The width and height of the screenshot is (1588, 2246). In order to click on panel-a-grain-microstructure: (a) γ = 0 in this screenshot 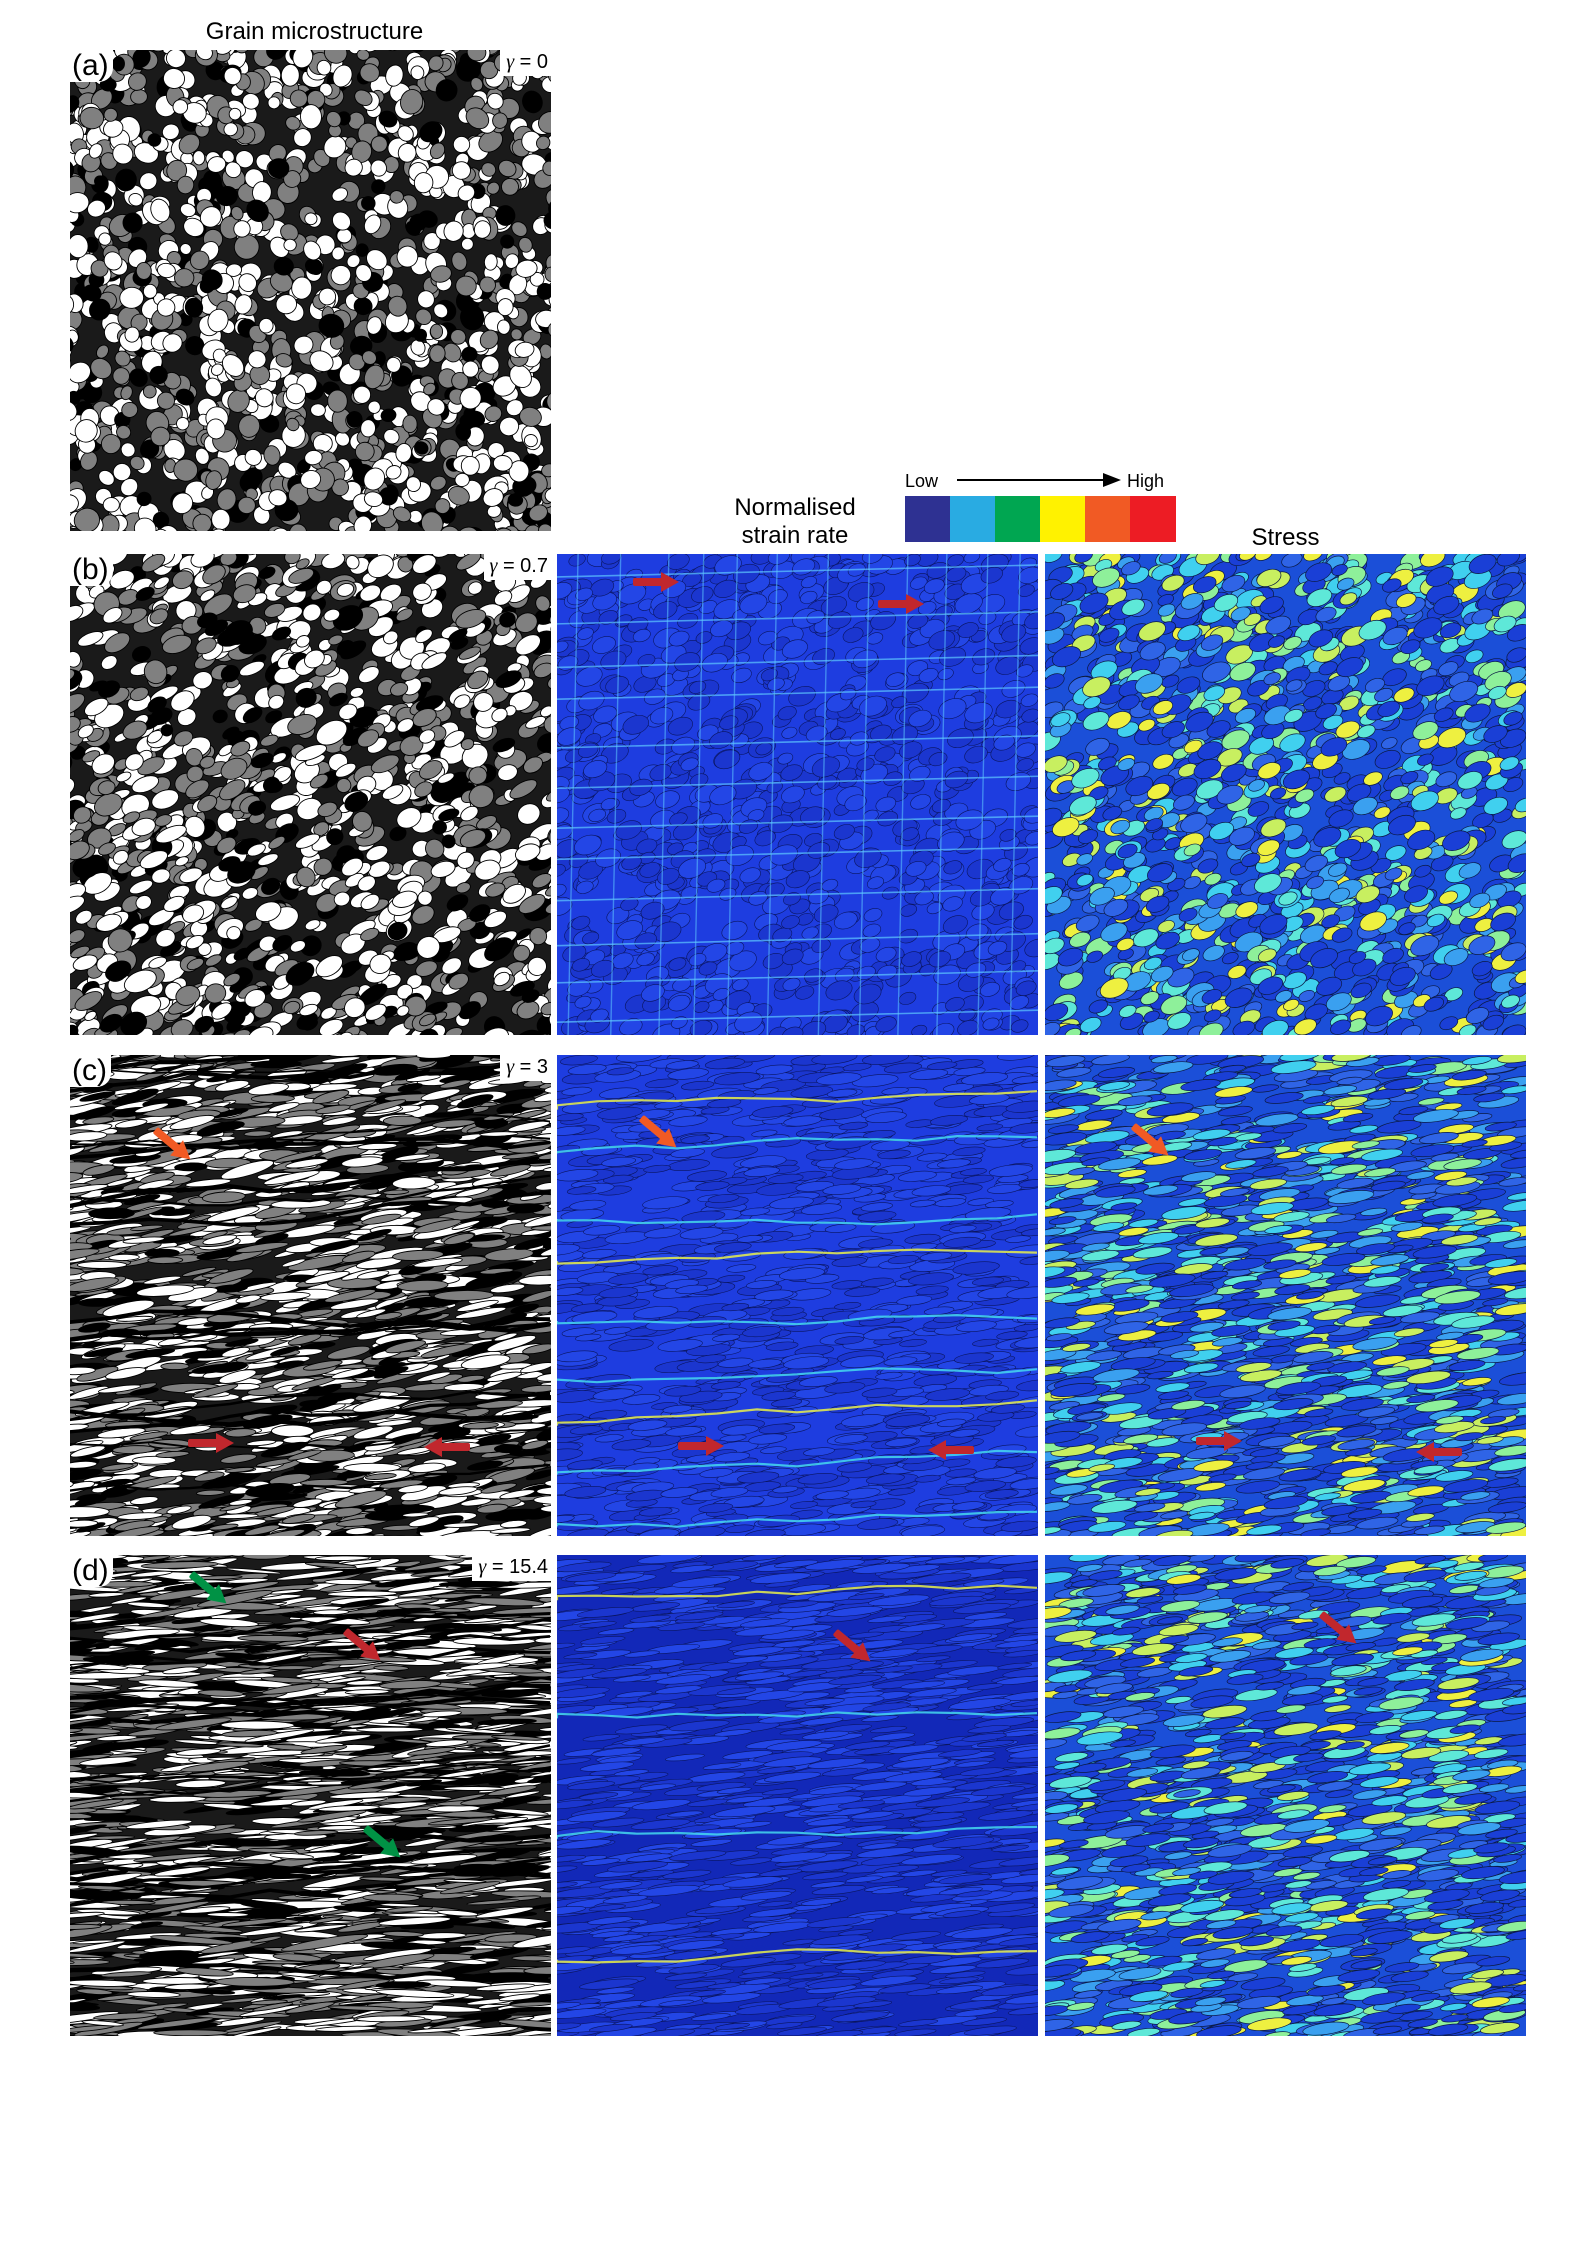, I will do `click(310, 290)`.